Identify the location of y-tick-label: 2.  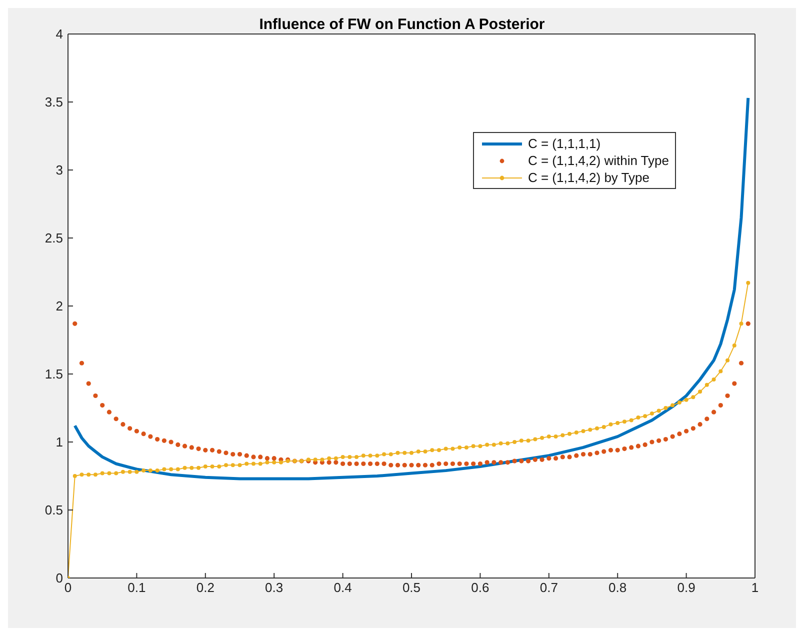
(59, 306).